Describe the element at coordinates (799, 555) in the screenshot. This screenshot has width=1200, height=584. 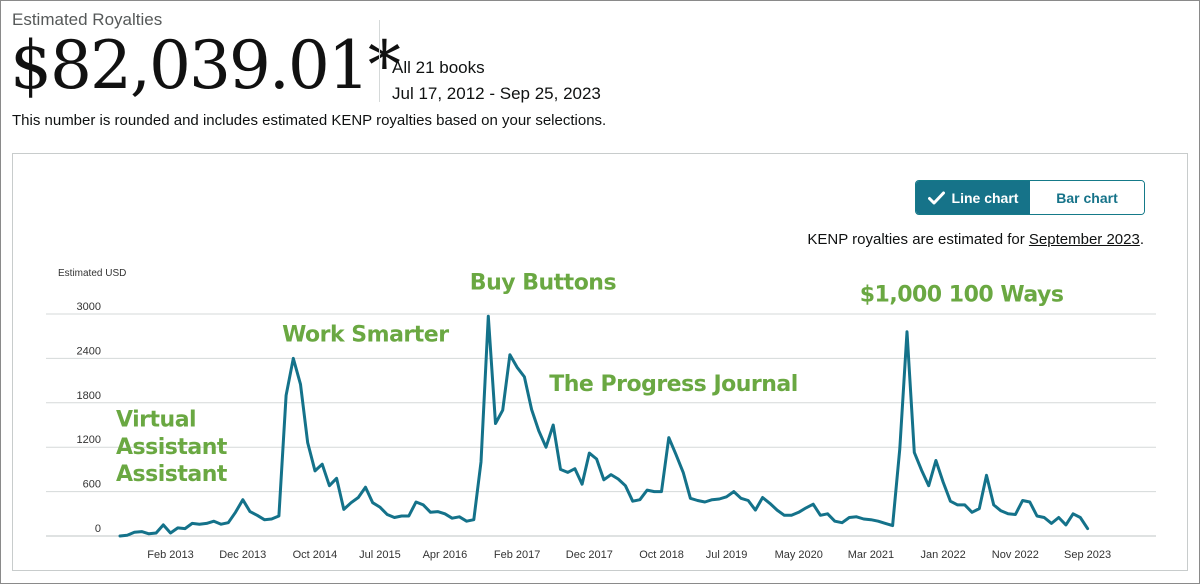
I see `x-tick-label: May 2020` at that location.